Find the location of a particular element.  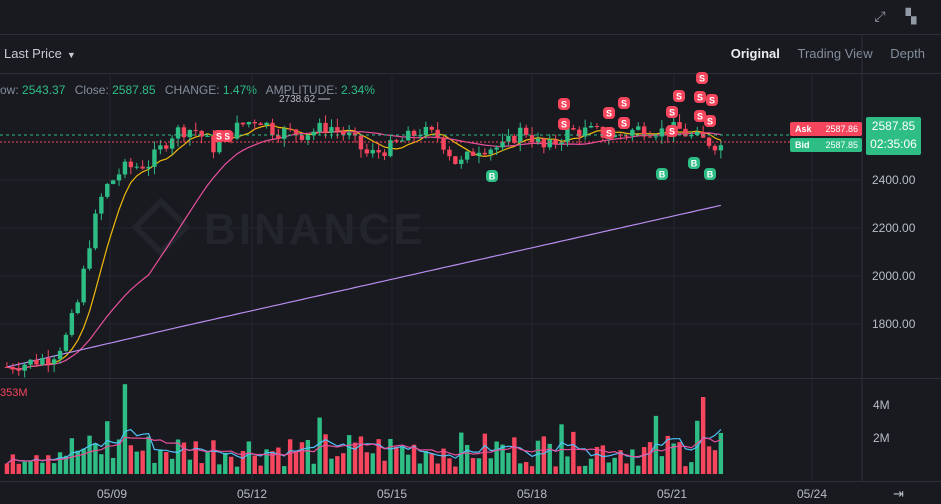

grid-icon: ▚ is located at coordinates (911, 16).